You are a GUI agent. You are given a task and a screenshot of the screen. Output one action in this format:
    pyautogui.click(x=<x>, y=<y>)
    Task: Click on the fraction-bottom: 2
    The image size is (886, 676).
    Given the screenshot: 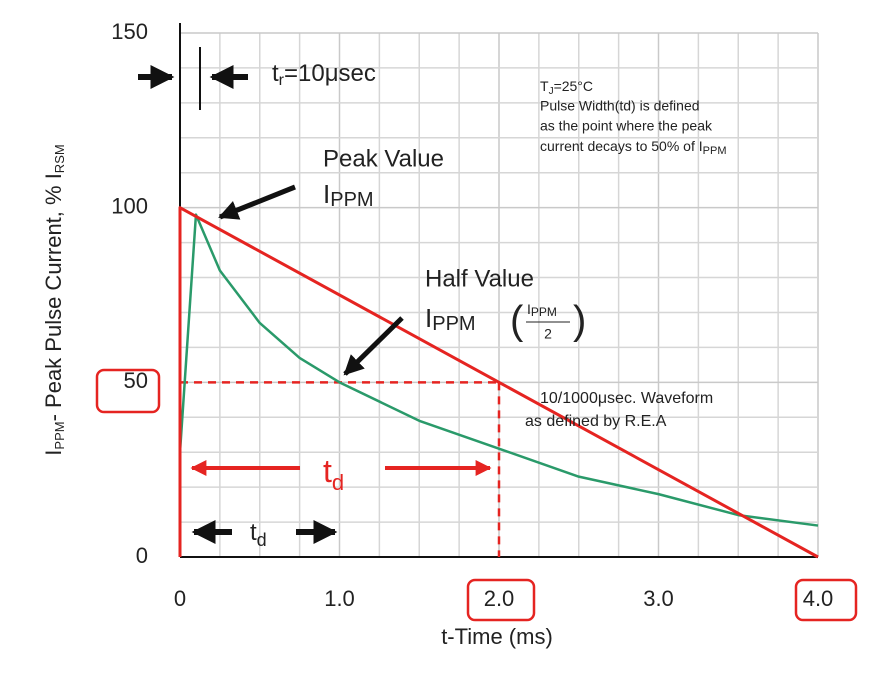 What is the action you would take?
    pyautogui.click(x=548, y=334)
    